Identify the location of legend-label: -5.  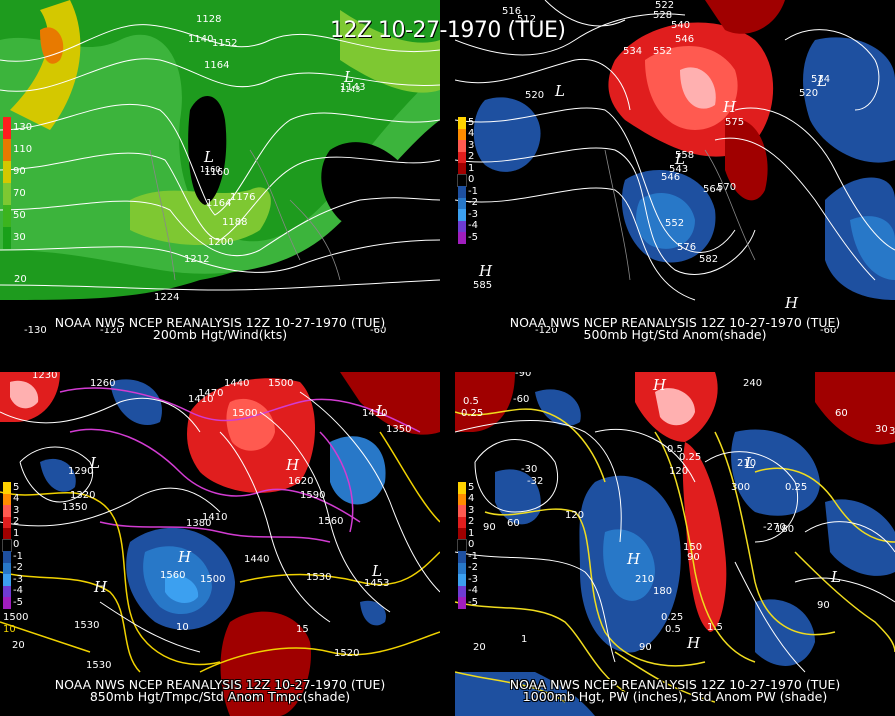
(18, 602).